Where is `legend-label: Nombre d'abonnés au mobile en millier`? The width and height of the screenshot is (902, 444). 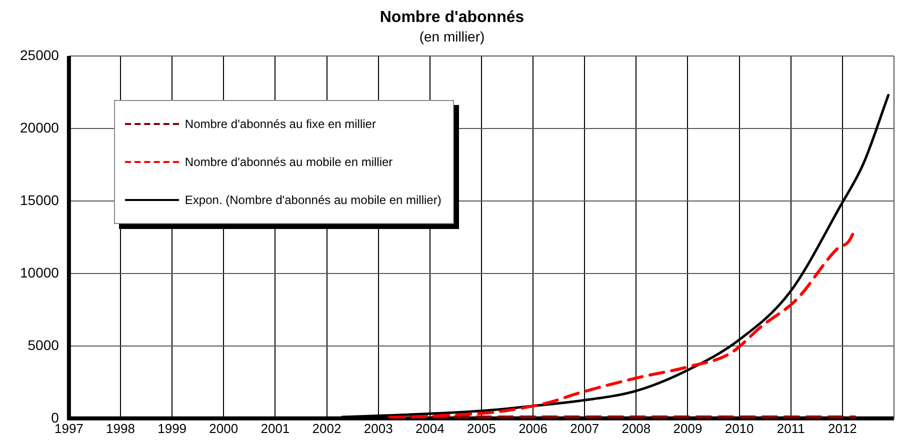 legend-label: Nombre d'abonnés au mobile en millier is located at coordinates (288, 162).